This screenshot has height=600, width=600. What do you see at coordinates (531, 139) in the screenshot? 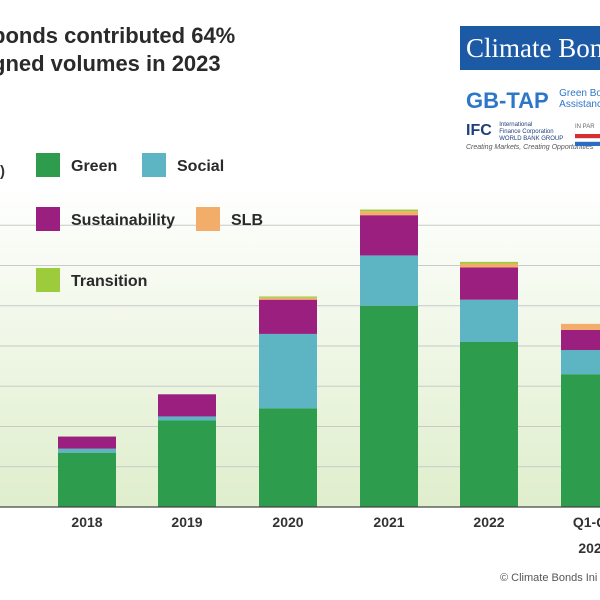
I see `ifc-sub-3: WORLD BANK GROUP` at bounding box center [531, 139].